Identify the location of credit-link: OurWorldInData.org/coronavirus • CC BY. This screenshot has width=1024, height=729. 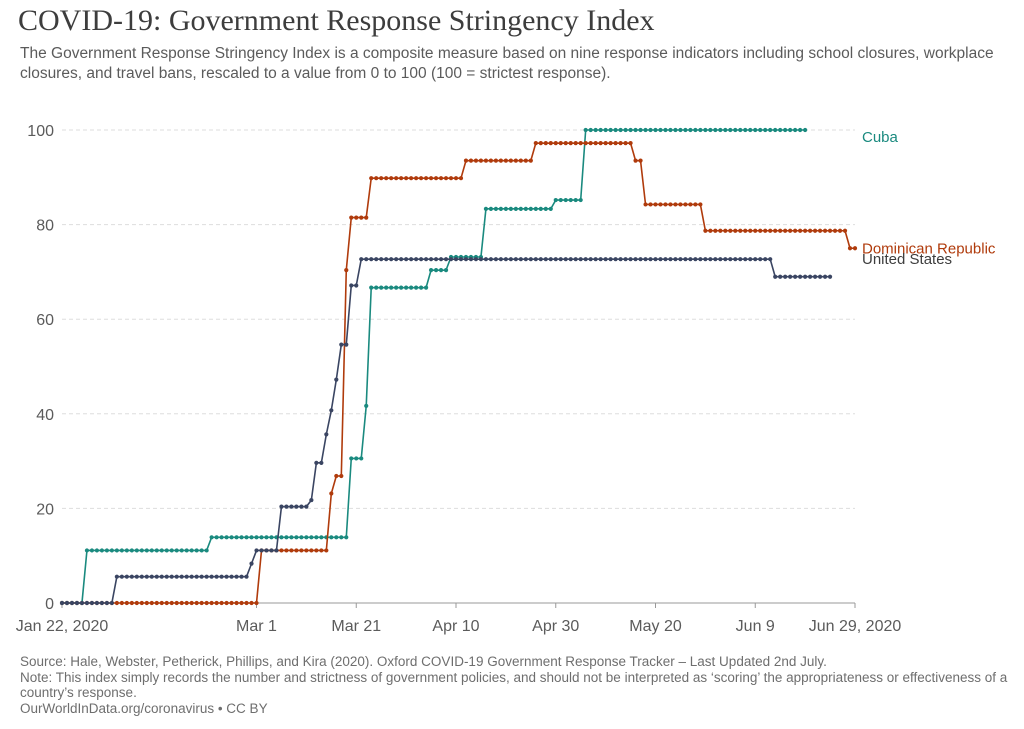
(144, 708).